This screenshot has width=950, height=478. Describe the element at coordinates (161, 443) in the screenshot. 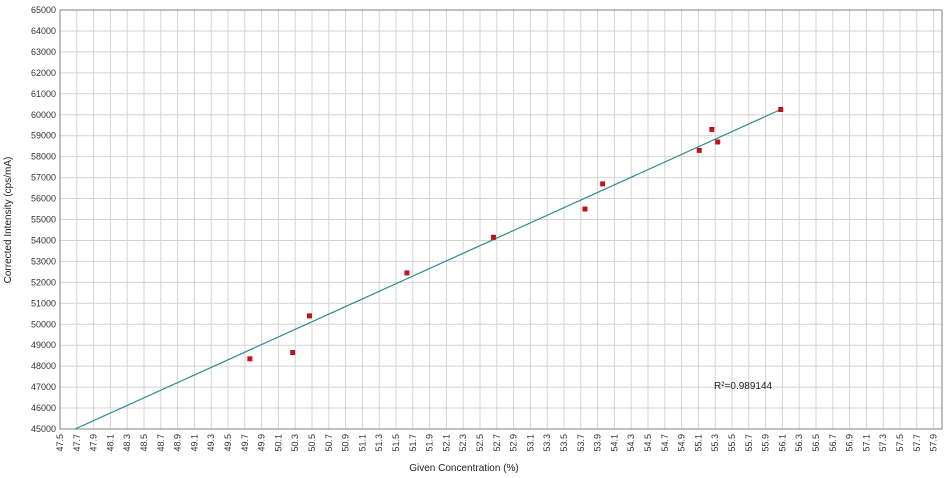

I see `x-tick-label: 48.7` at that location.